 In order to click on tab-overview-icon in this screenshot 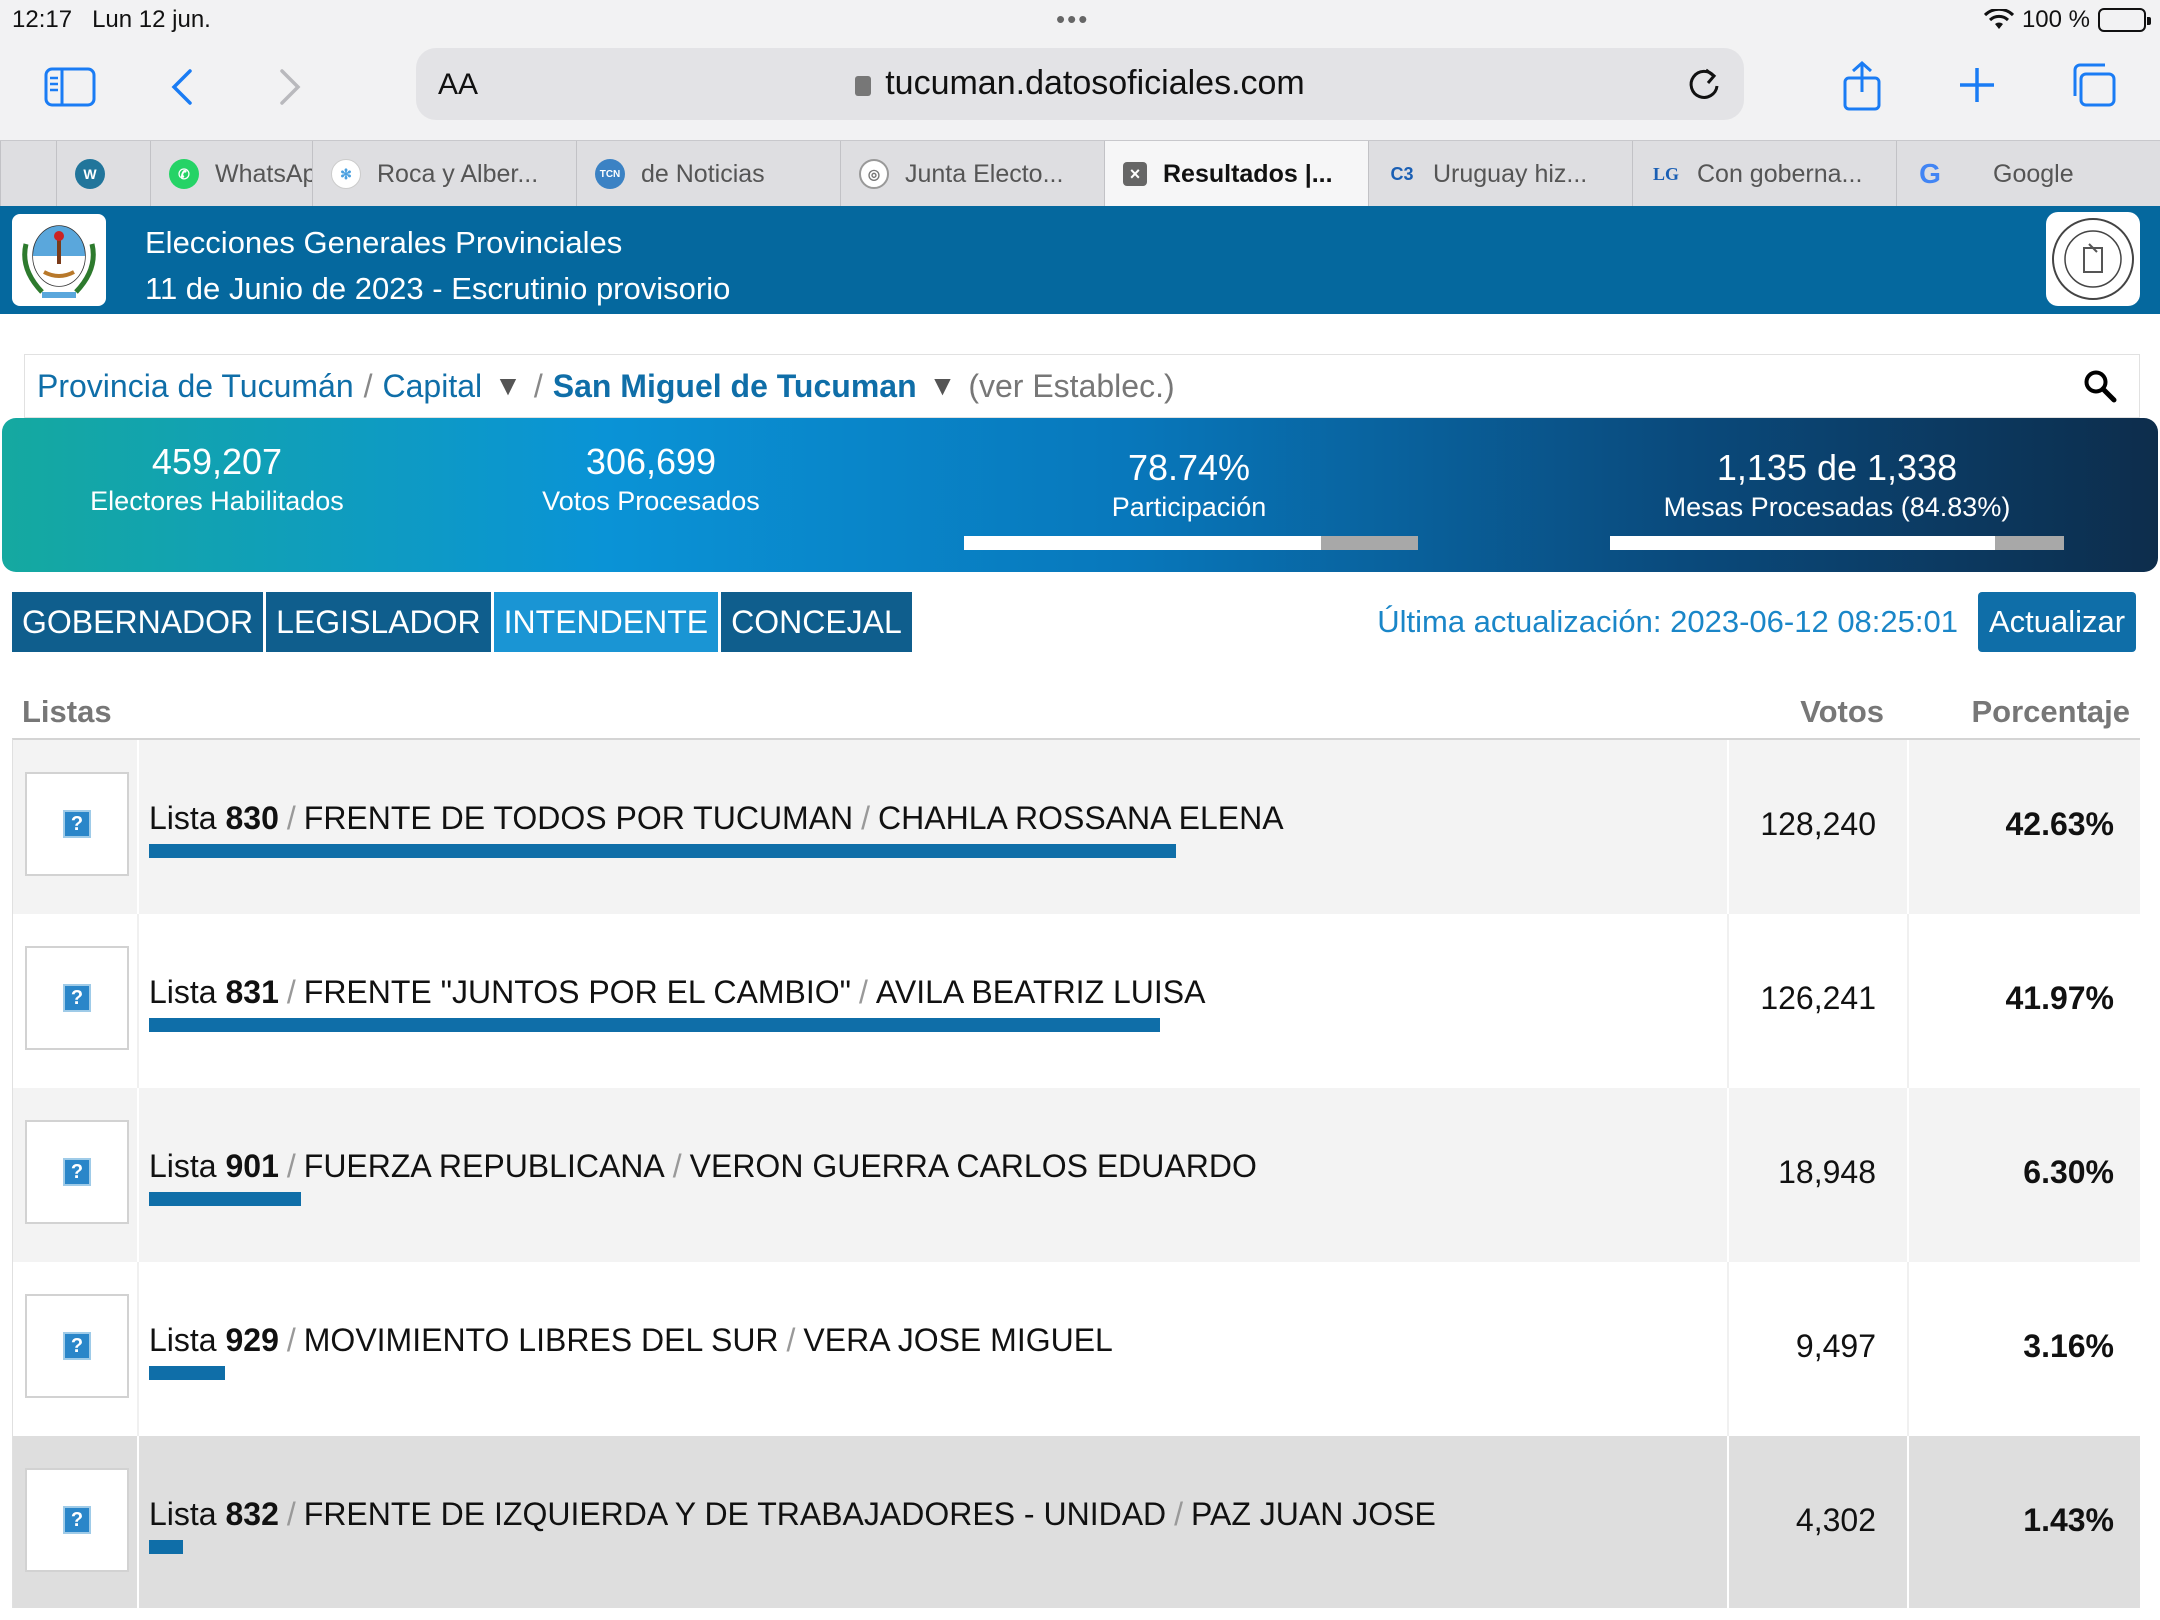, I will do `click(2093, 85)`.